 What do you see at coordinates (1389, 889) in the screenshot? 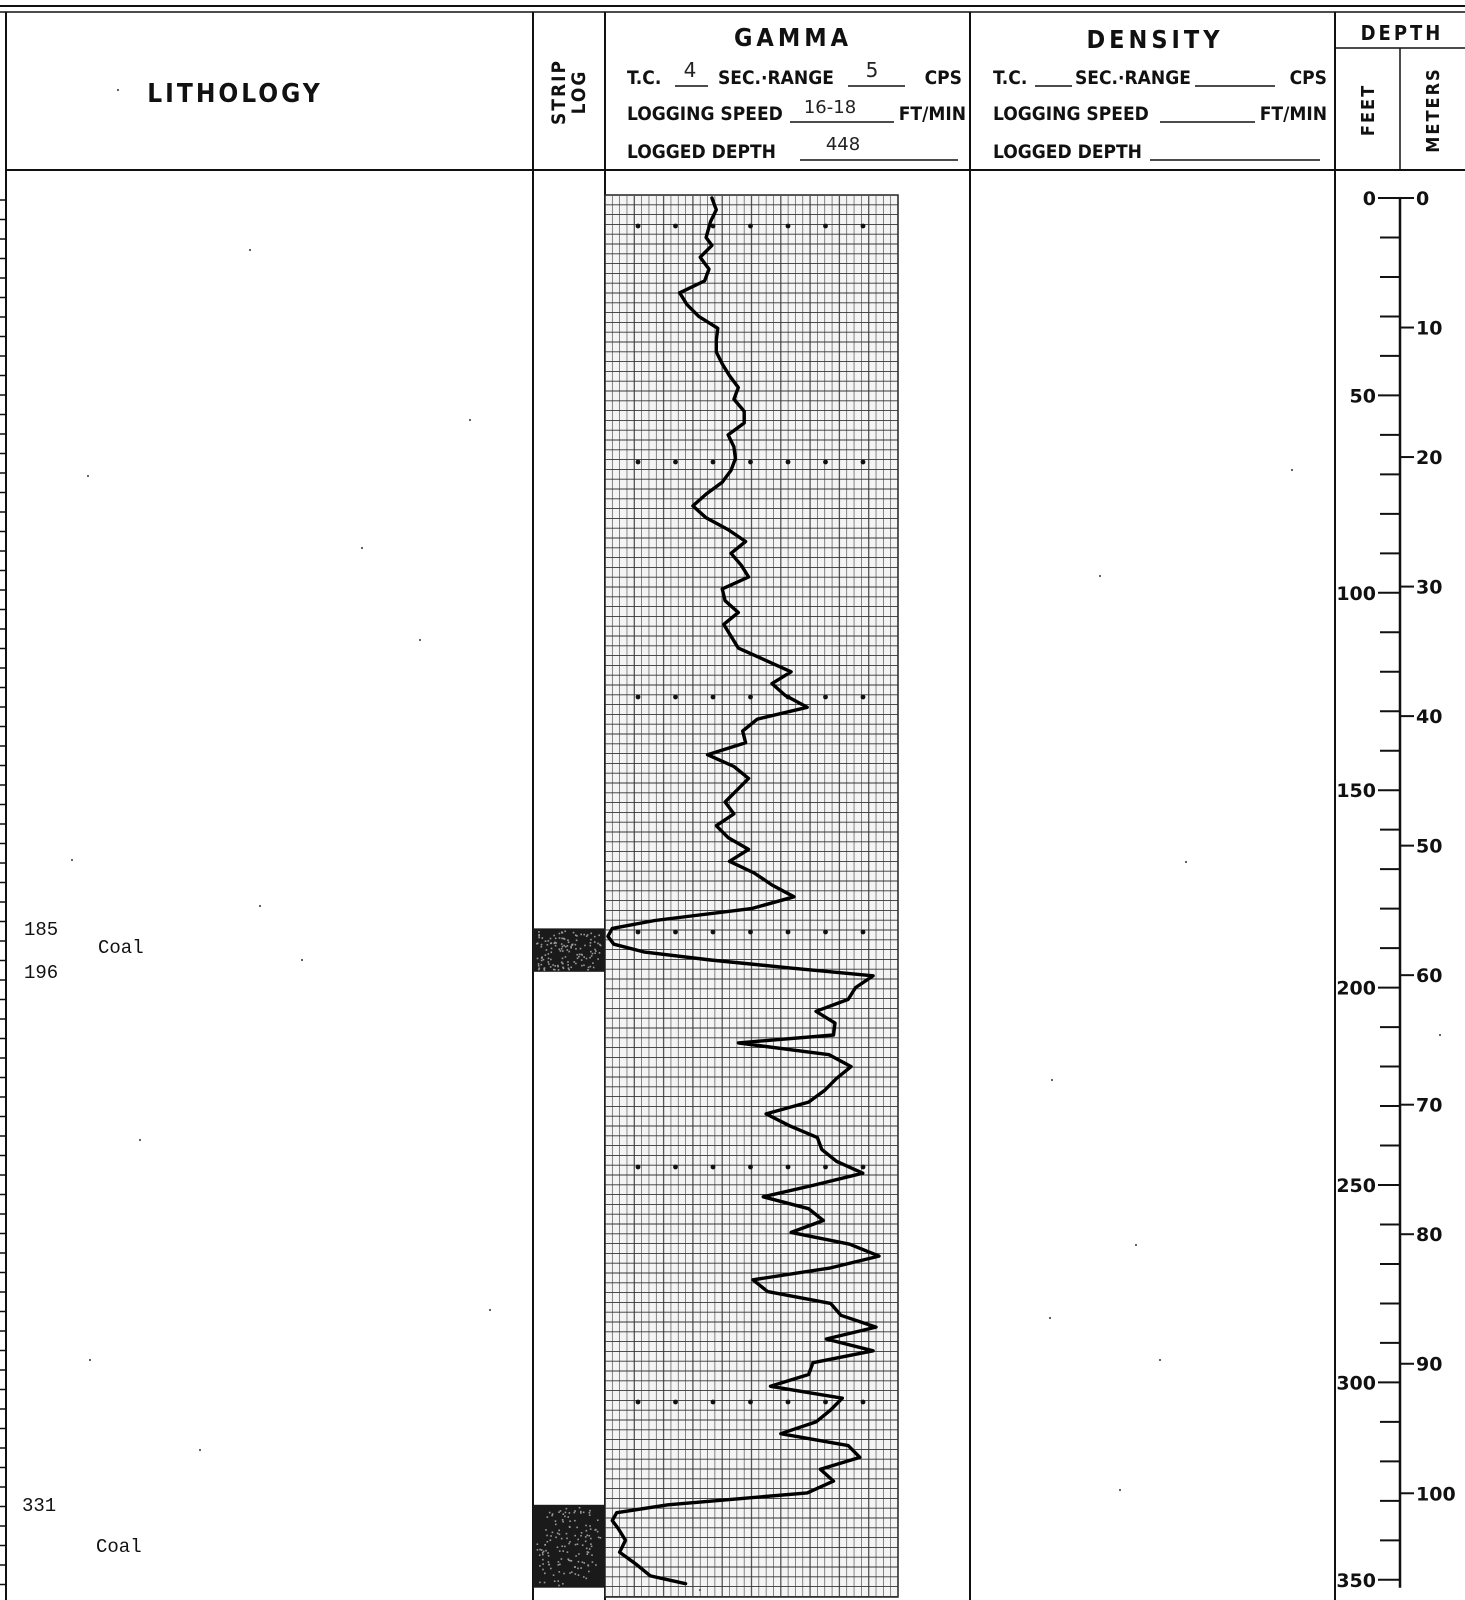
I see `feet-ticks` at bounding box center [1389, 889].